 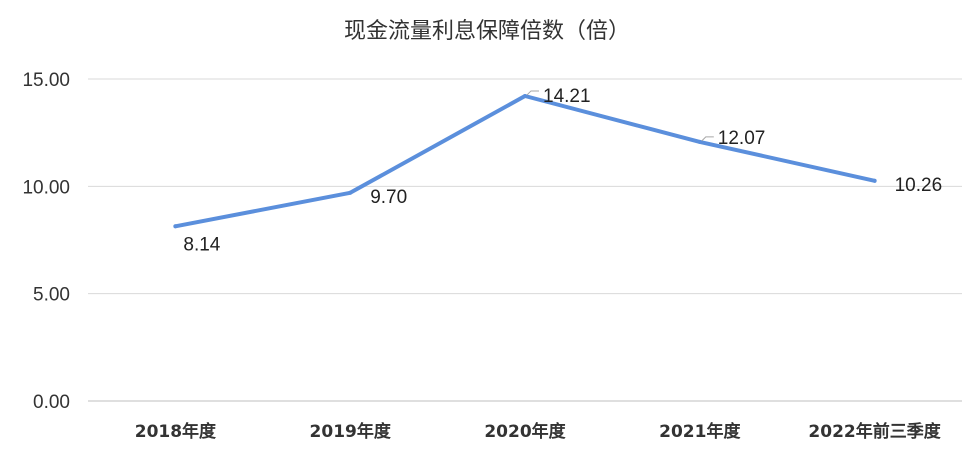 What do you see at coordinates (201, 244) in the screenshot?
I see `data-label: 8.14` at bounding box center [201, 244].